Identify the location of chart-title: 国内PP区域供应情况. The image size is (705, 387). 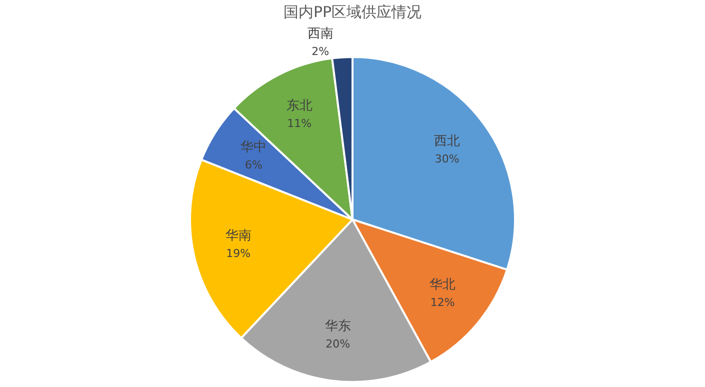
(352, 11).